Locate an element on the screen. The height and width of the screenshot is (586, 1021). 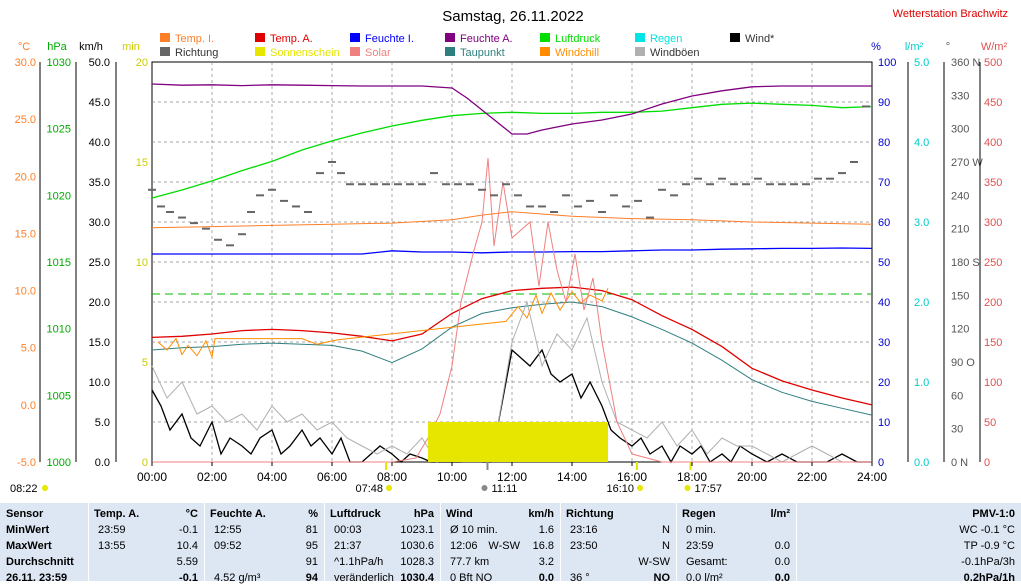
legend-swatch-temp_a is located at coordinates (260, 37).